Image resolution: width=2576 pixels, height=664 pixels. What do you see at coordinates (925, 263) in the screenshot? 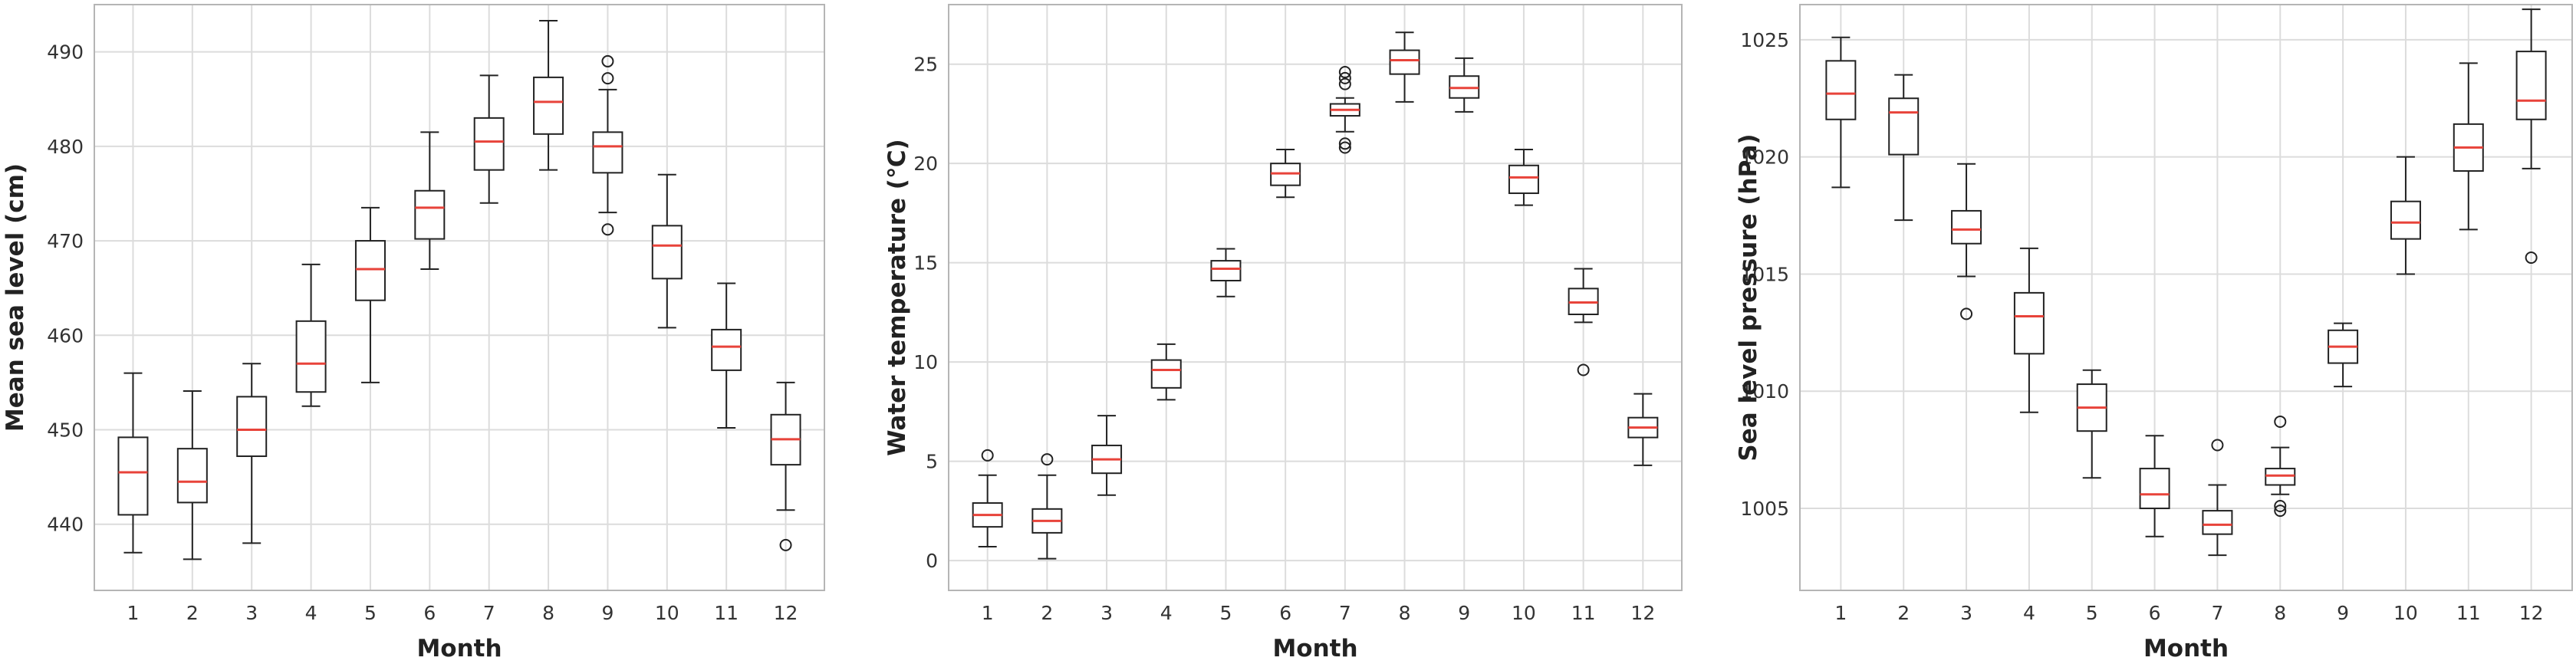
I see `y-tick-label: 15` at bounding box center [925, 263].